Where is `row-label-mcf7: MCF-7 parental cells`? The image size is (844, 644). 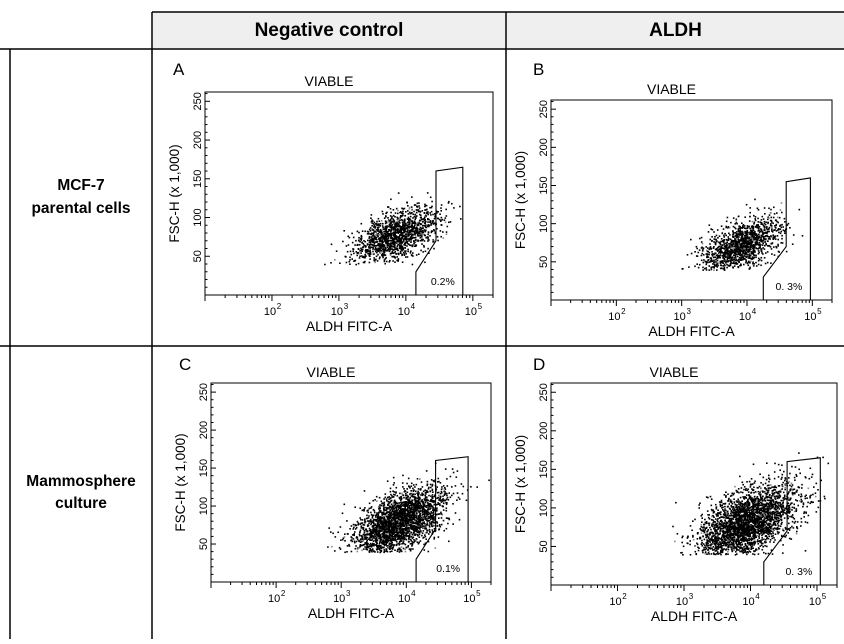 row-label-mcf7: MCF-7 parental cells is located at coordinates (81, 197).